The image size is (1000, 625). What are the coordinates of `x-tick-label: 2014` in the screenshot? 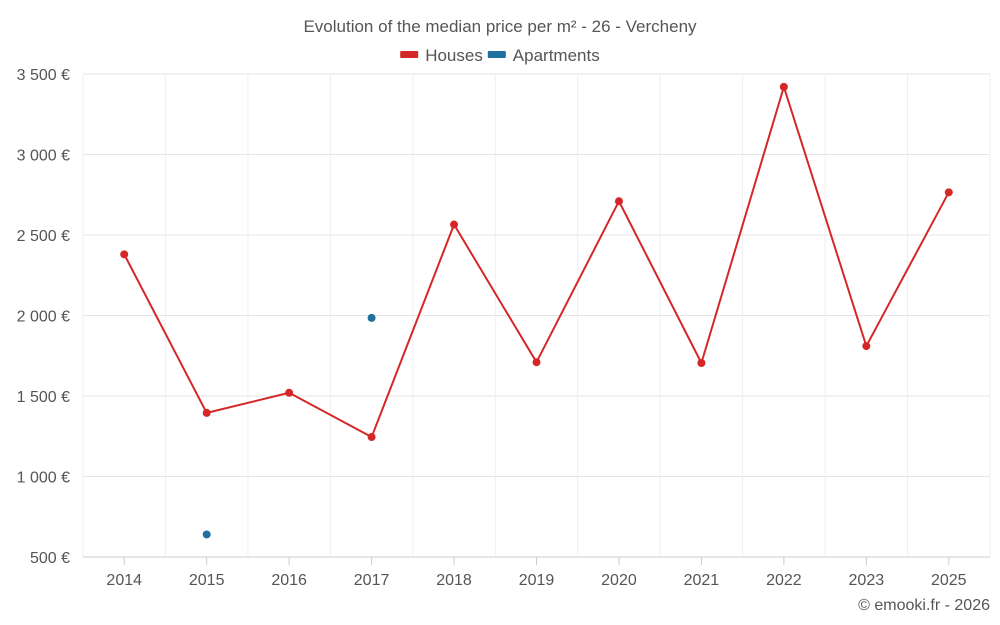 It's located at (124, 580).